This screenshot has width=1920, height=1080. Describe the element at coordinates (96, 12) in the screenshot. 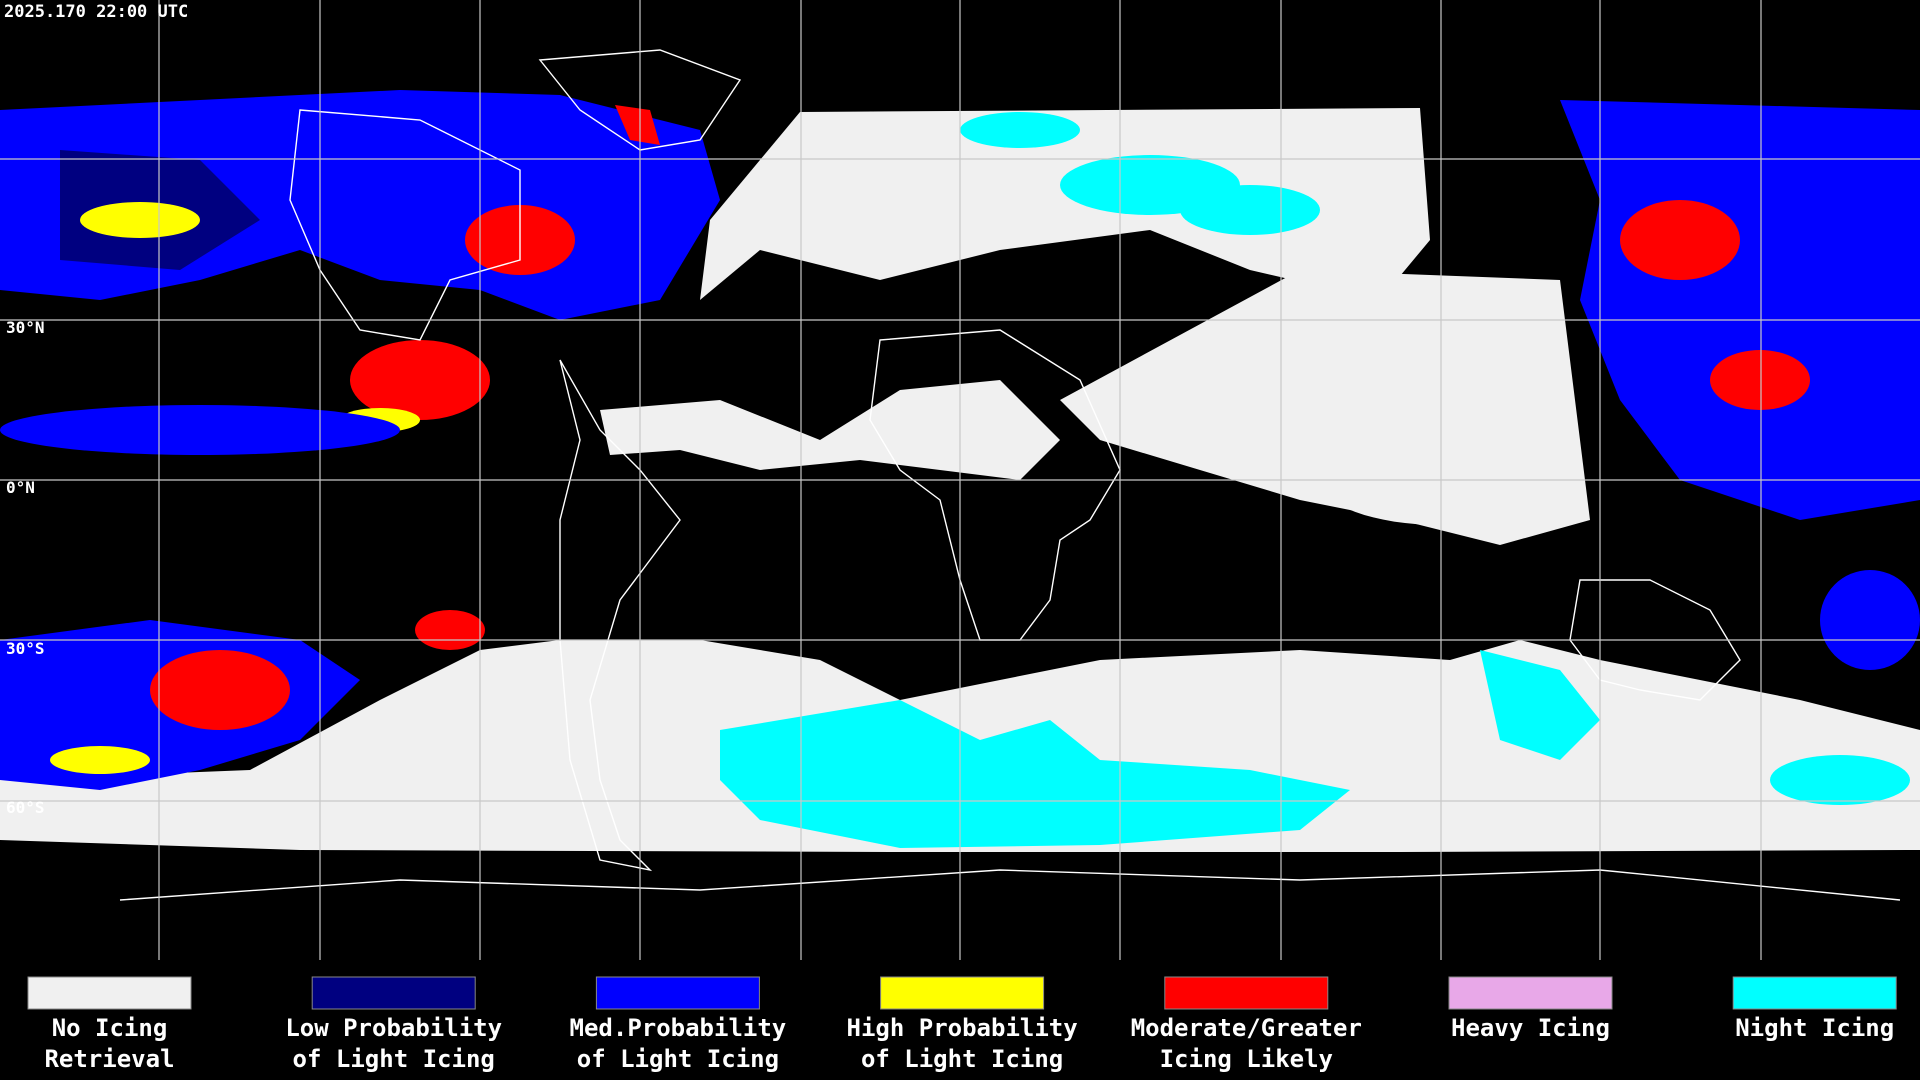

I see `timestamp: 2025.170 22:00 UTC` at that location.